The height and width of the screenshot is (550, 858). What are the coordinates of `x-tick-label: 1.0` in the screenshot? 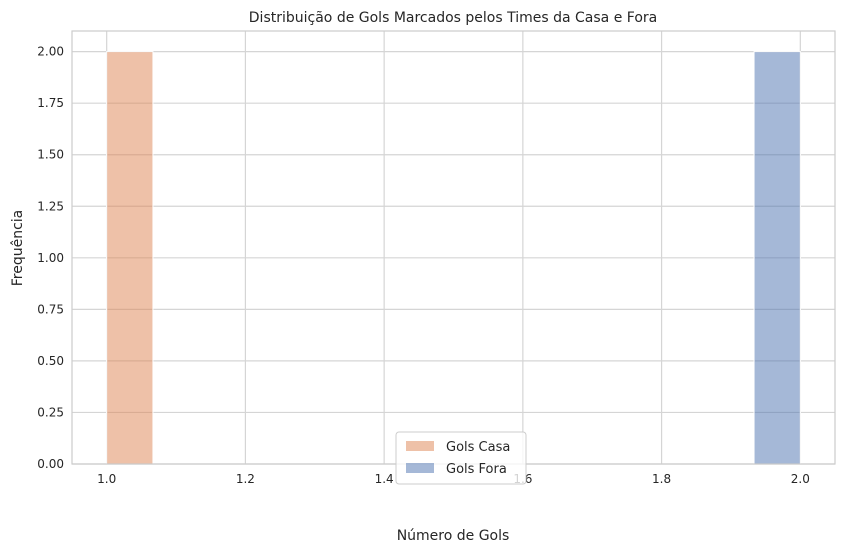 It's located at (106, 479).